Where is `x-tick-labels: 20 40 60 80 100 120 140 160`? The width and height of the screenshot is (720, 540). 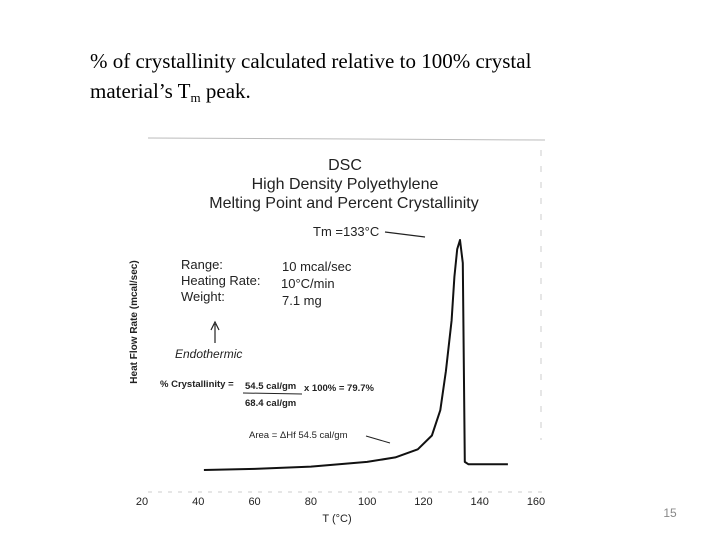 x-tick-labels: 20 40 60 80 100 120 140 160 is located at coordinates (340, 502).